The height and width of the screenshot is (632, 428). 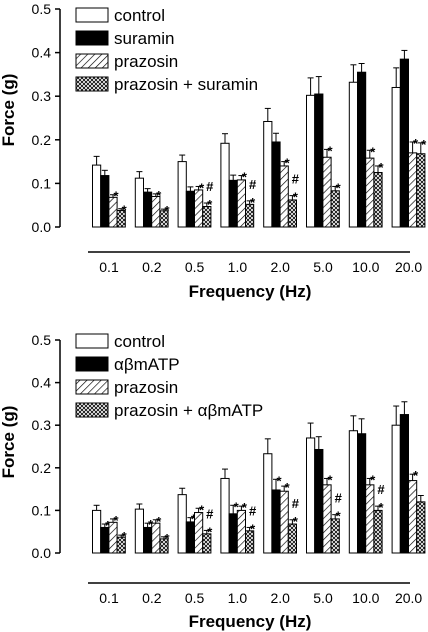 What do you see at coordinates (166, 50) in the screenshot?
I see `legend: control suramin prazosin prazosin + suramin` at bounding box center [166, 50].